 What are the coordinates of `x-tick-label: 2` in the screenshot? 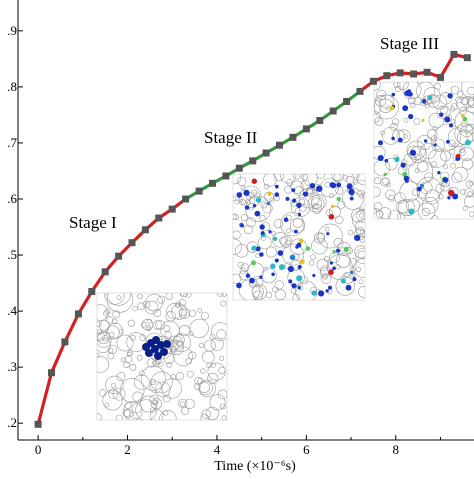 It's located at (127, 449).